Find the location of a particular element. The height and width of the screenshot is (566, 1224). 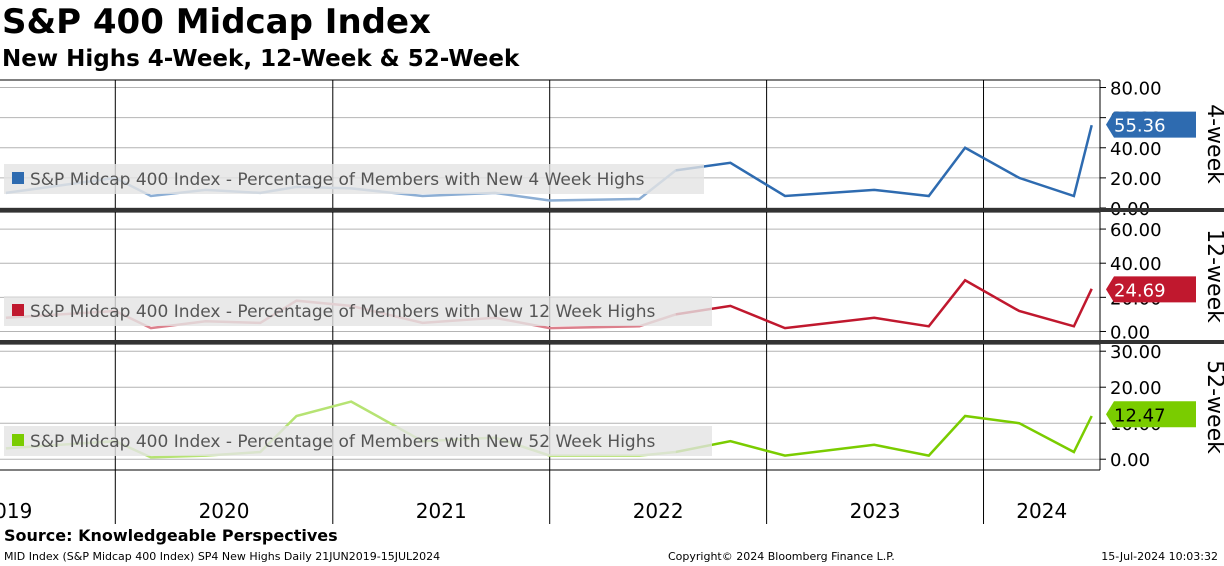

source-note: Source: Knowledgeable Perspectives is located at coordinates (171, 535).